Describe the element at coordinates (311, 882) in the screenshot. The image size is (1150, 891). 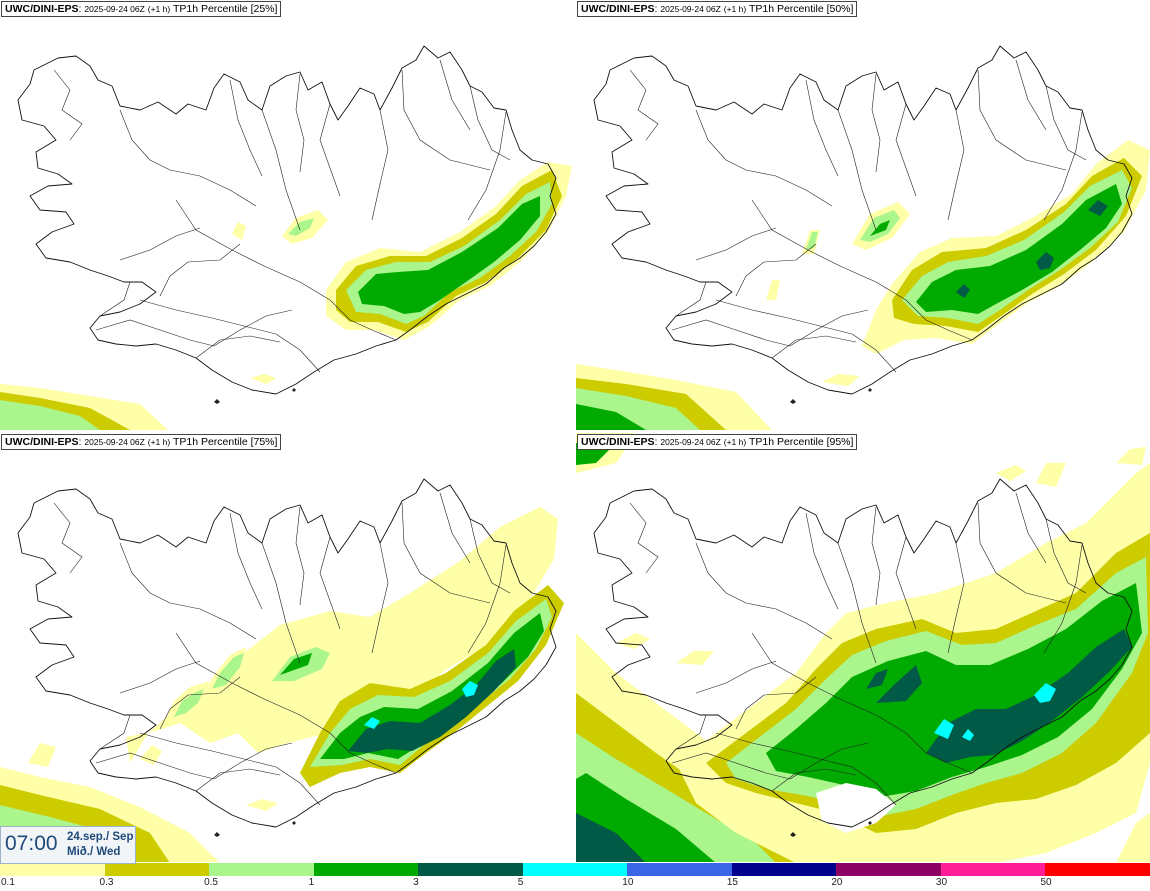
I see `legend-tick-label: 1` at that location.